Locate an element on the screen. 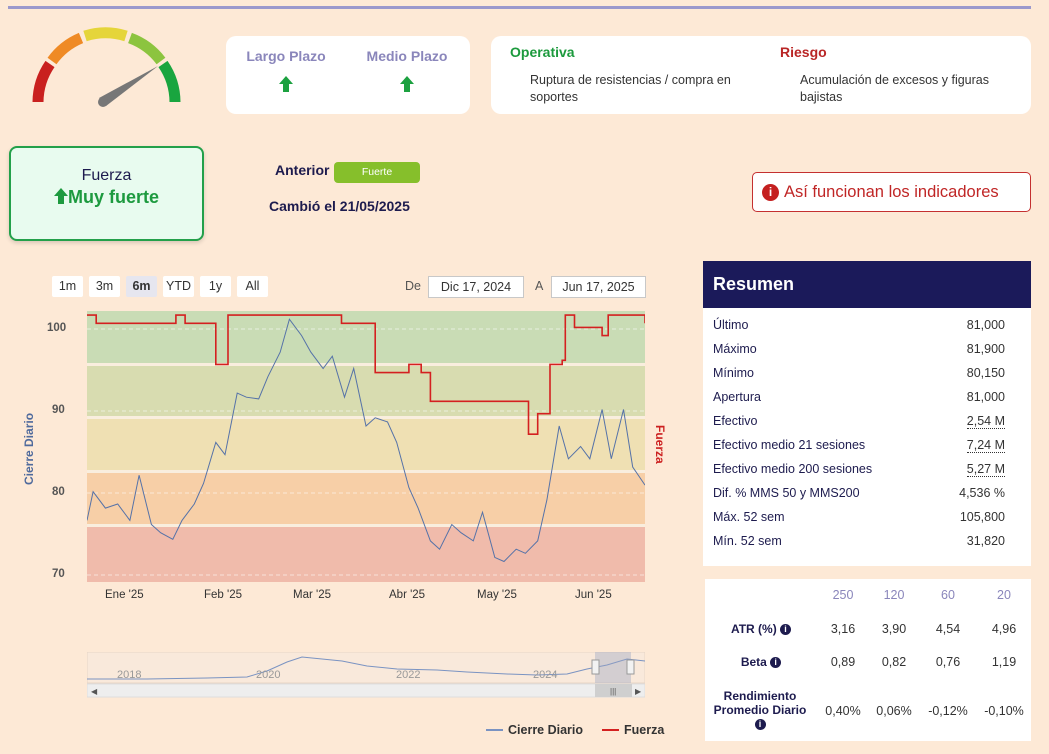 The image size is (1049, 754). navigator-handle-right is located at coordinates (630, 667).